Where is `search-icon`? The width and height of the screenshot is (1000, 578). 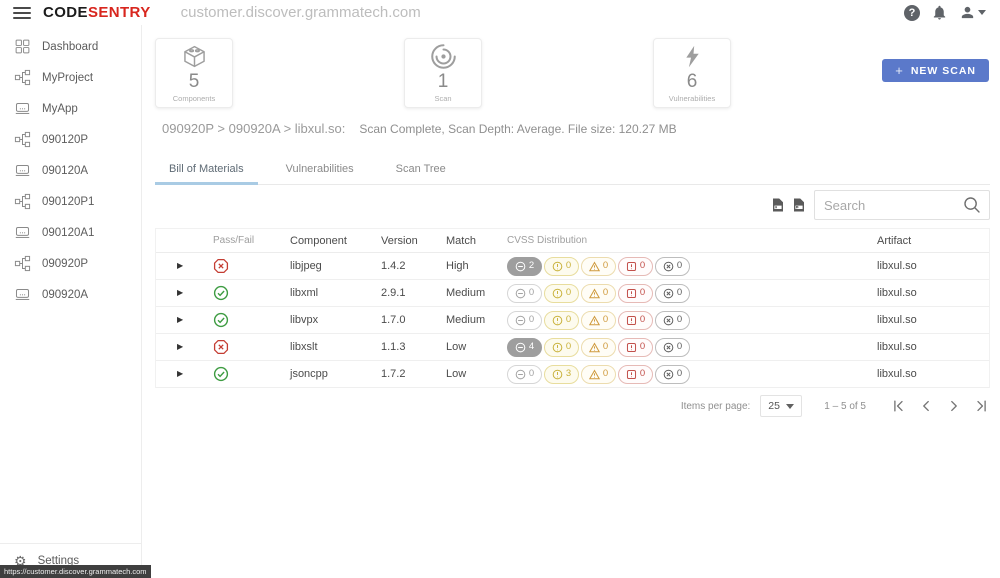 search-icon is located at coordinates (972, 205).